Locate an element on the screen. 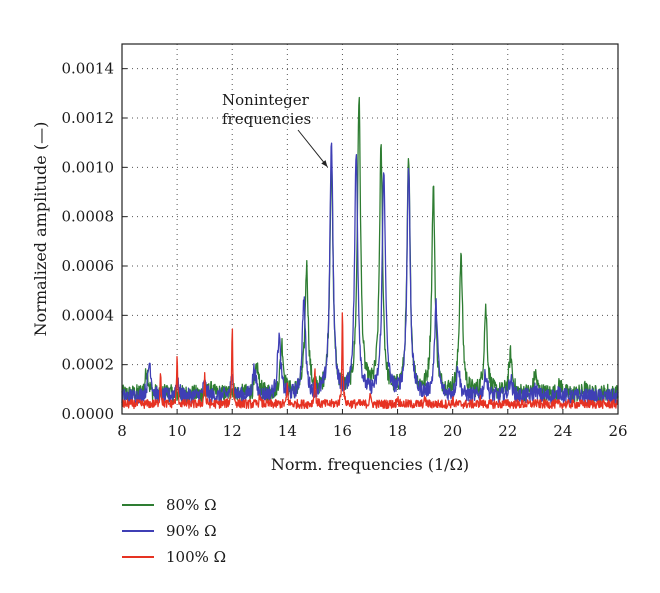  x-tick-label: 8 is located at coordinates (122, 431).